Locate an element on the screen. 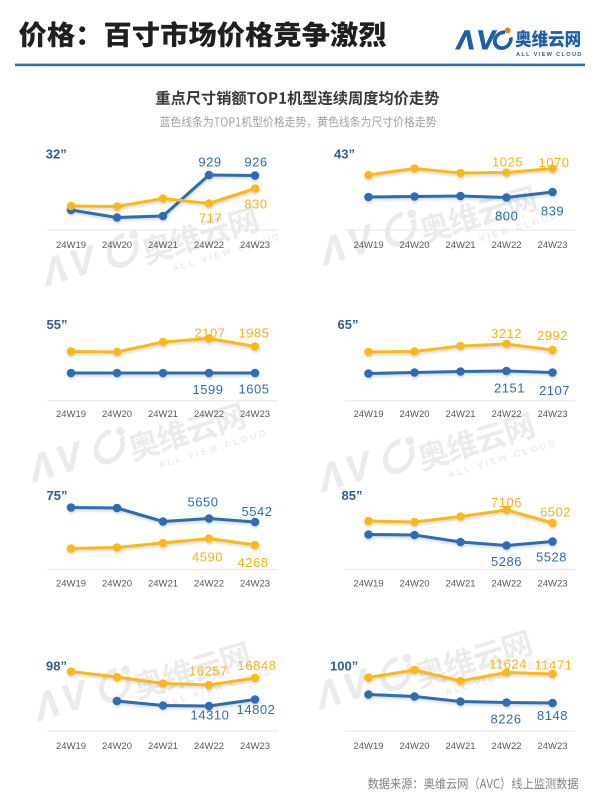  svg-text: 839 is located at coordinates (552, 211).